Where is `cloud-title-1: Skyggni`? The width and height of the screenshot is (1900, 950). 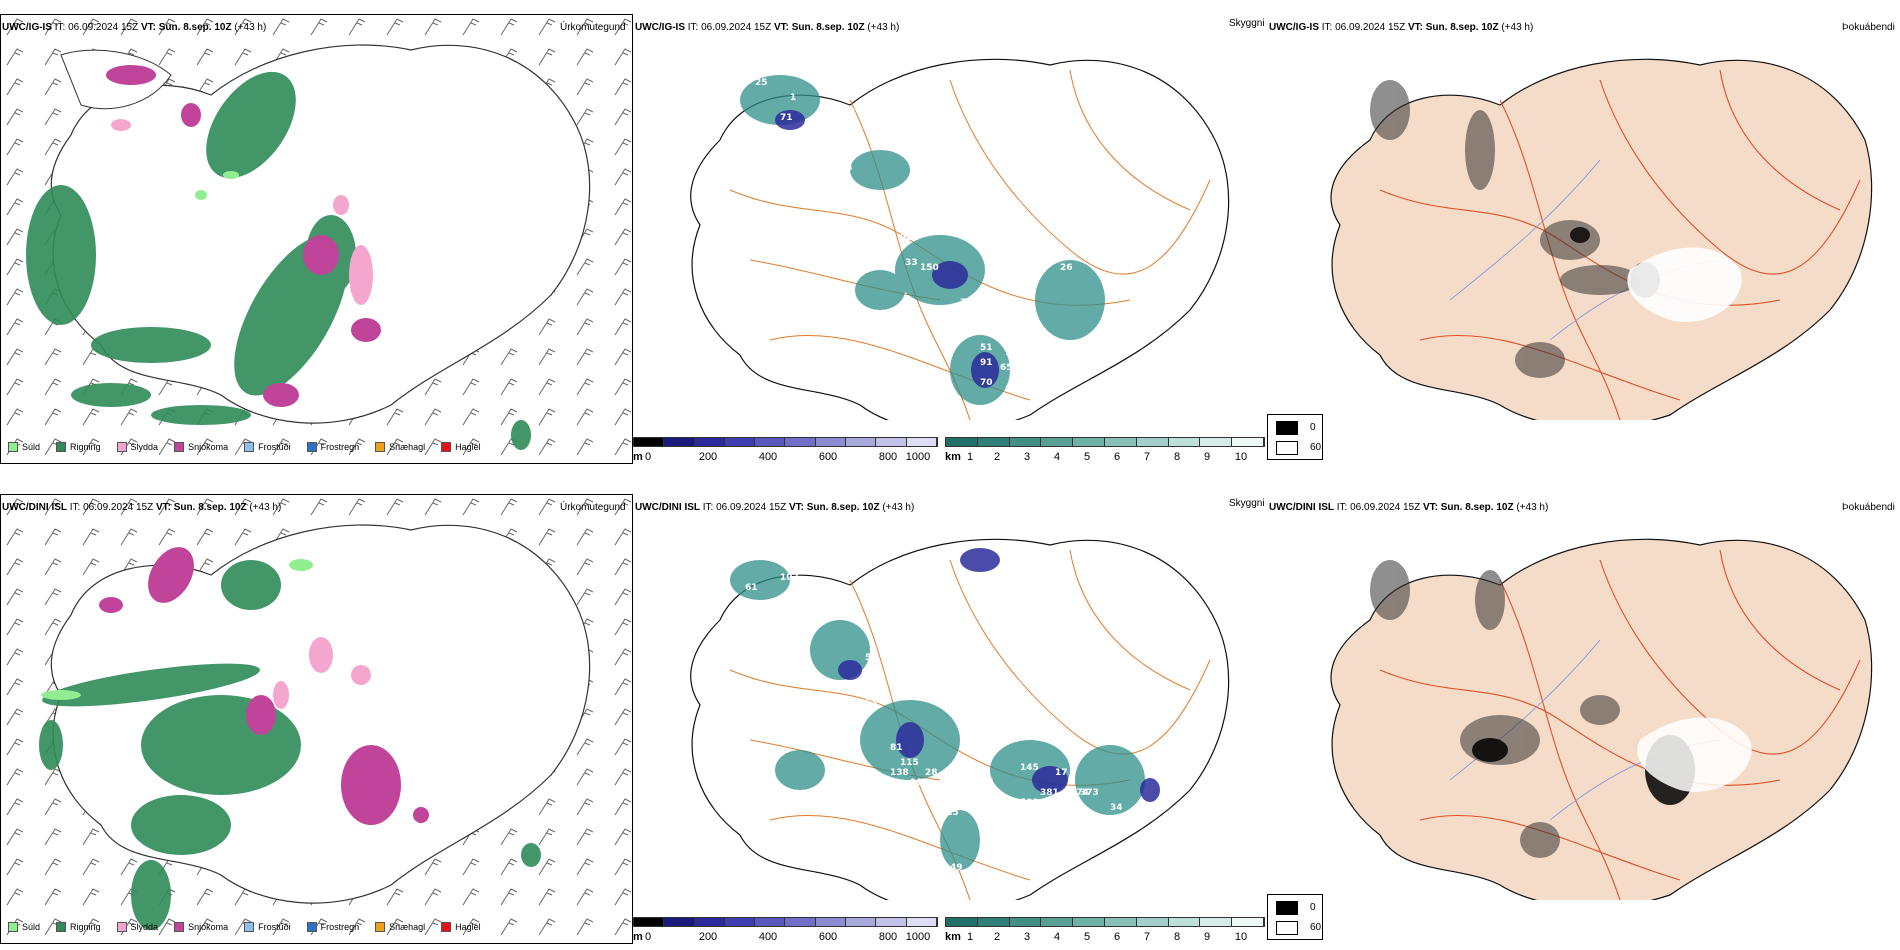
cloud-title-1: Skyggni is located at coordinates (1247, 23).